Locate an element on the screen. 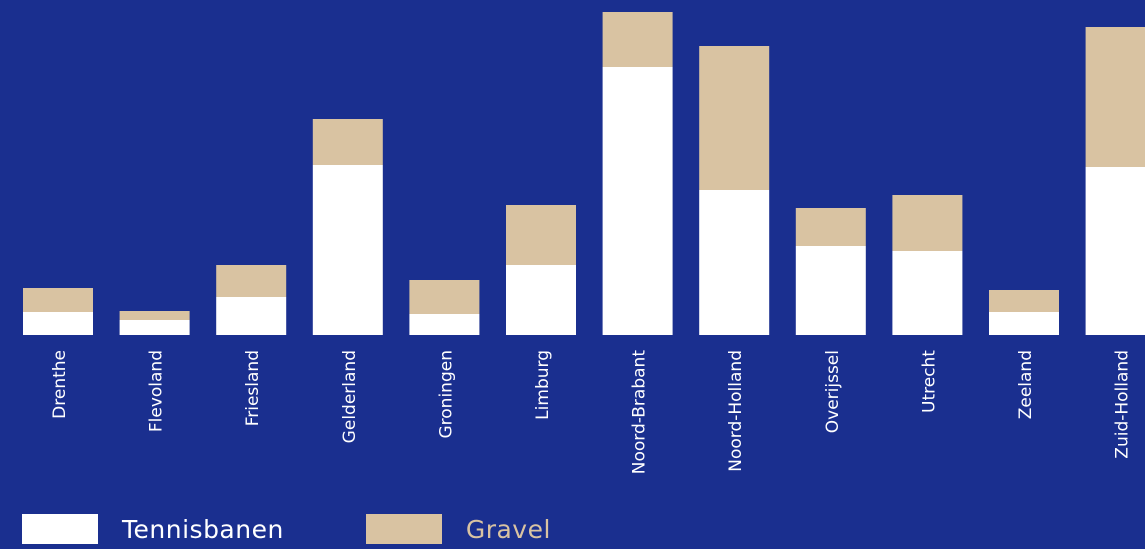 This screenshot has height=549, width=1145. x-tick-label-noord-brabant: Noord-Brabant is located at coordinates (640, 412).